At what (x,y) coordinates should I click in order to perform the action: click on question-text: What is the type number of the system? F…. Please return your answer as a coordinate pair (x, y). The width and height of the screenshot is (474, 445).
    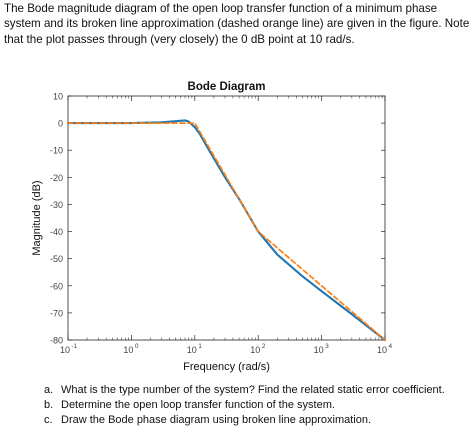
    Looking at the image, I should click on (253, 390).